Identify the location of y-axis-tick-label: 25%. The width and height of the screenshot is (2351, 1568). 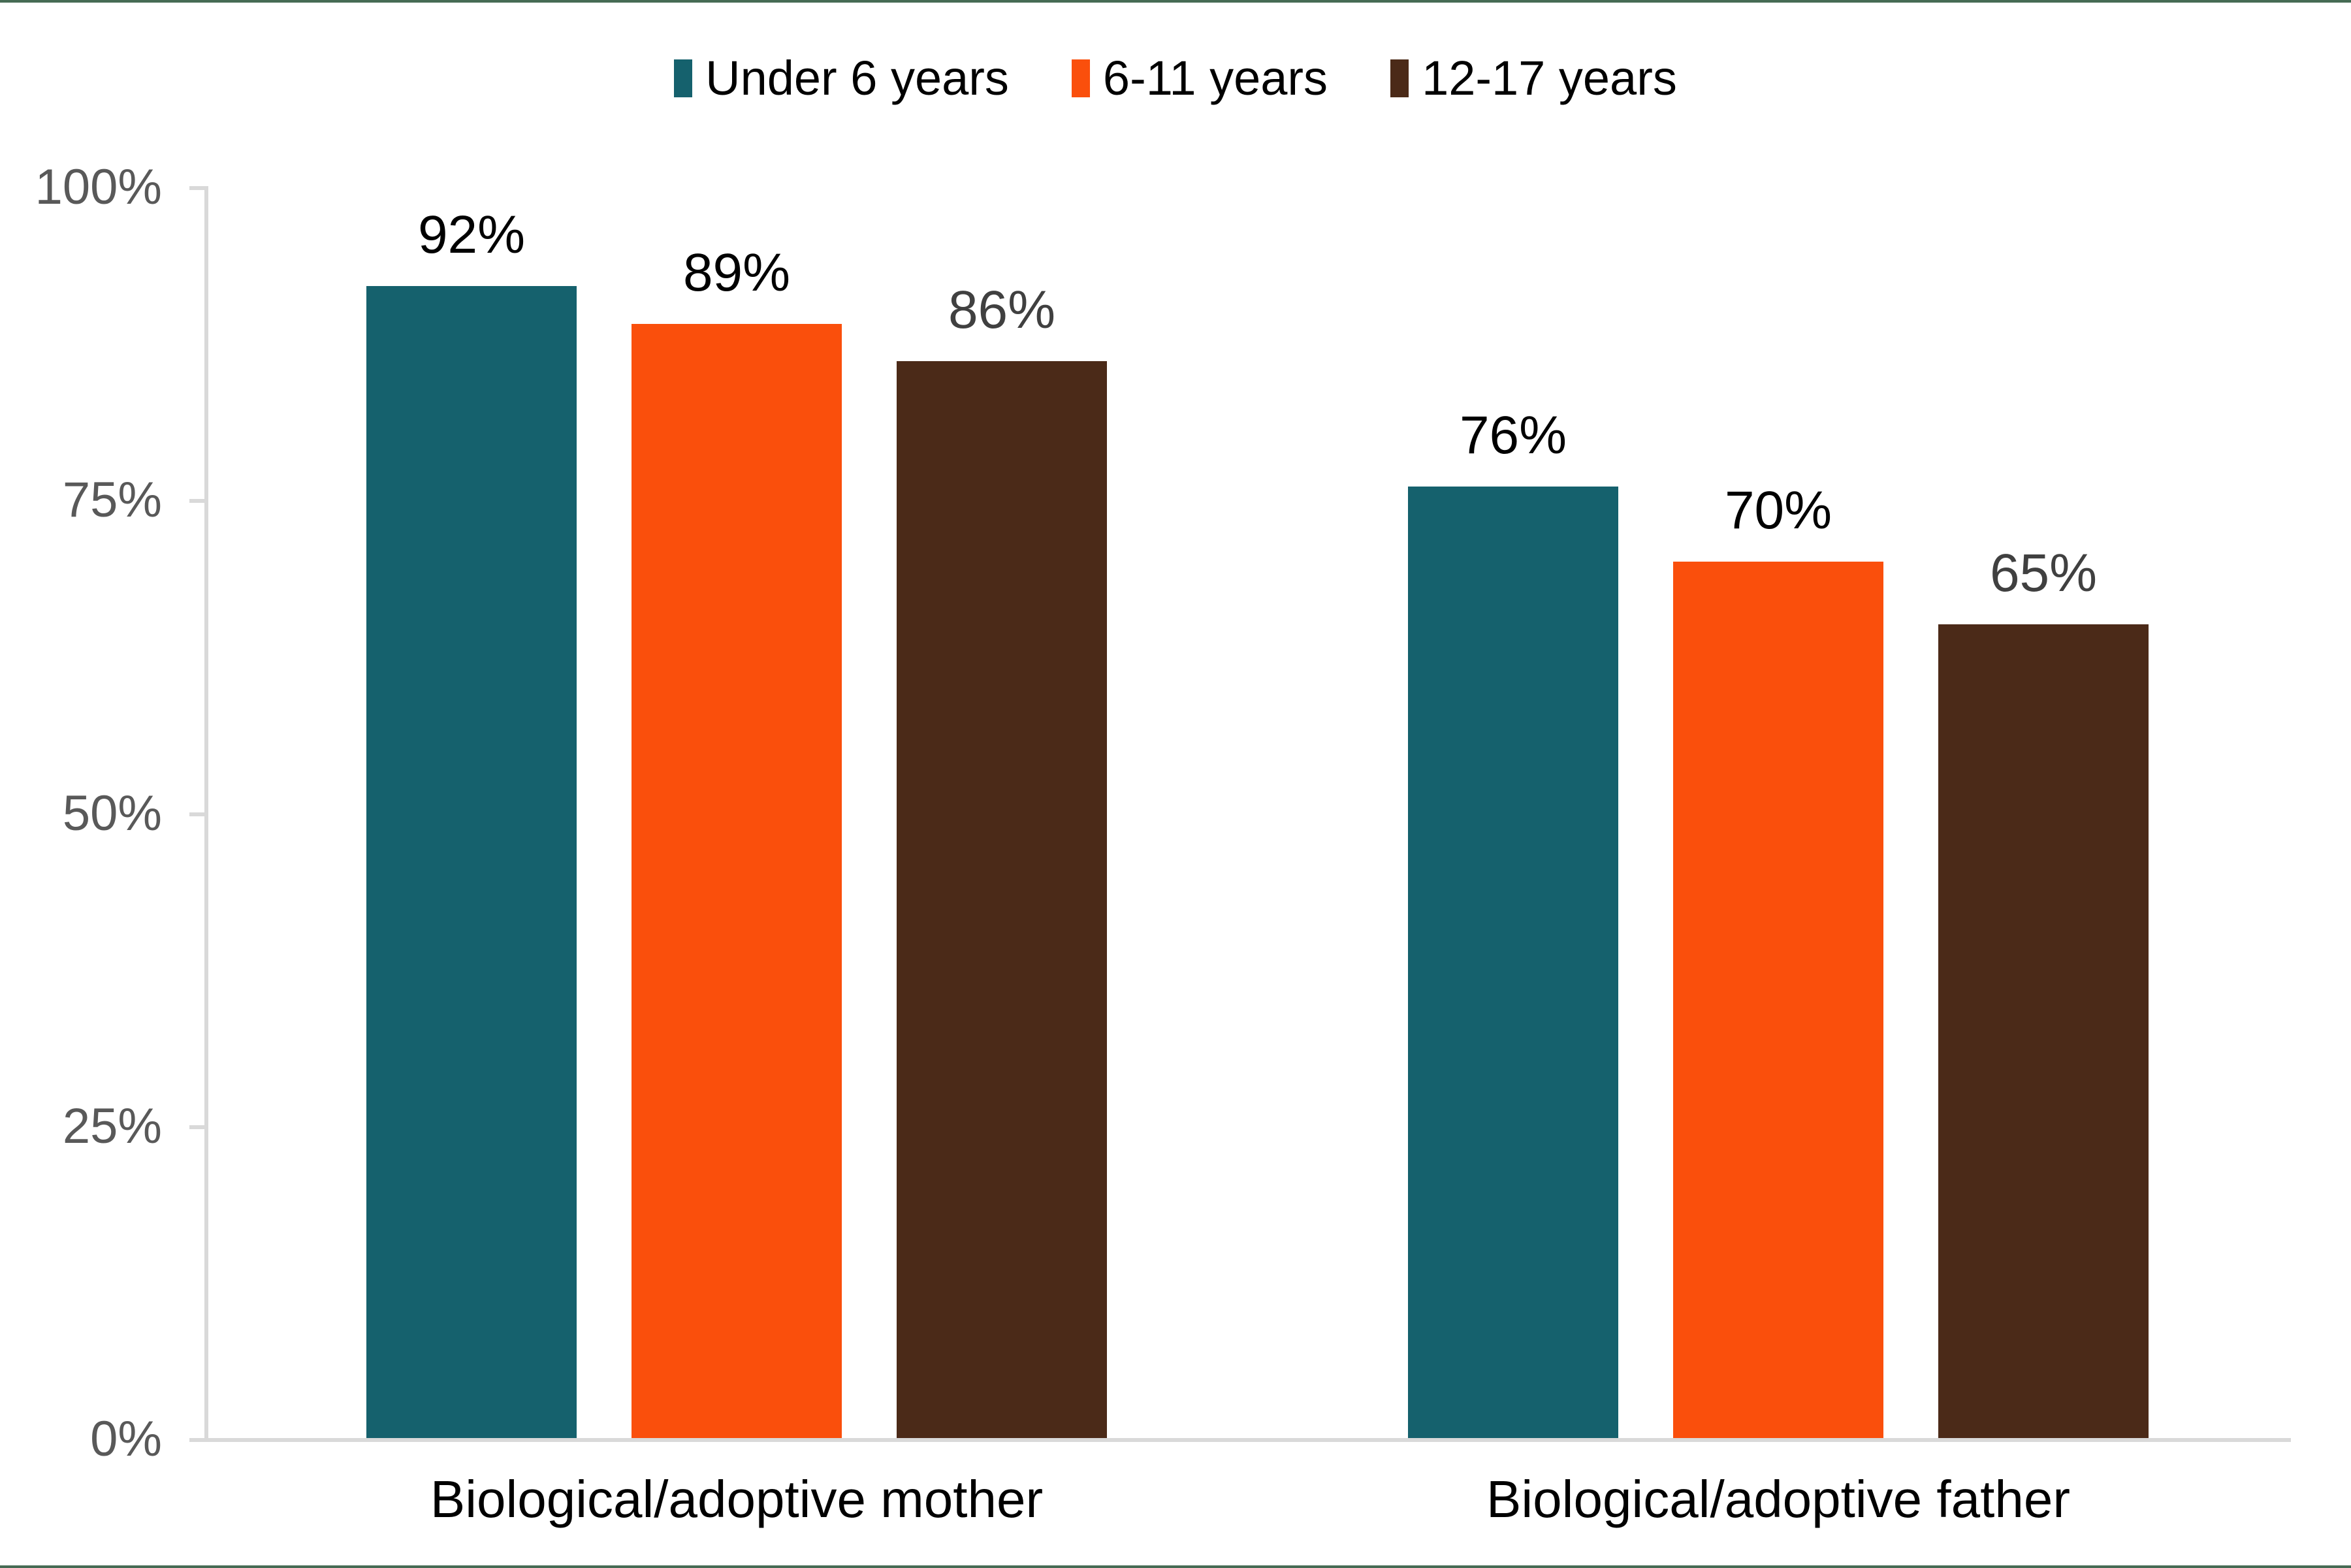
(112, 1126).